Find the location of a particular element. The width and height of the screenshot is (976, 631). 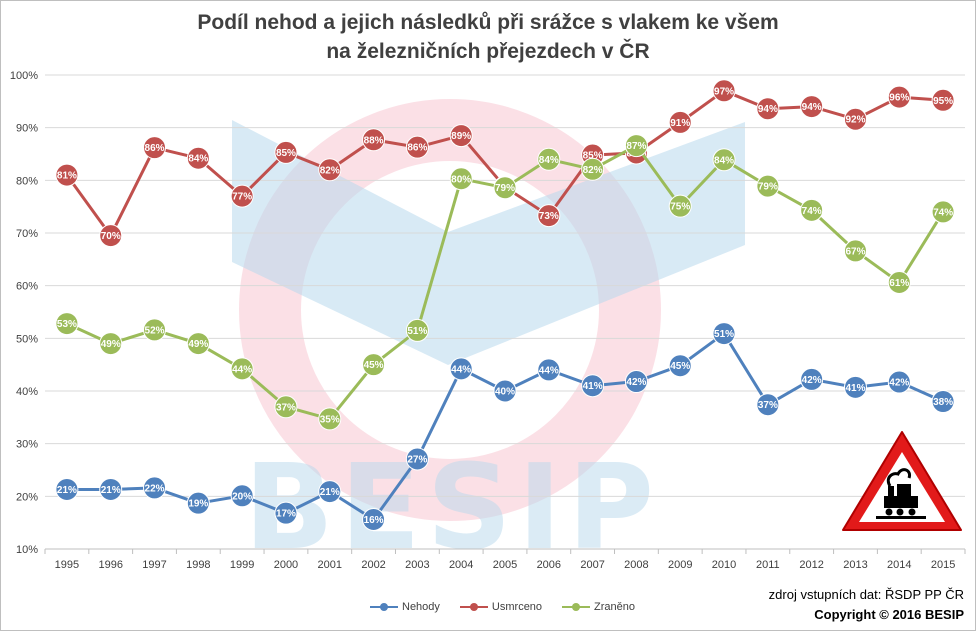

data-label: 97% is located at coordinates (724, 91).